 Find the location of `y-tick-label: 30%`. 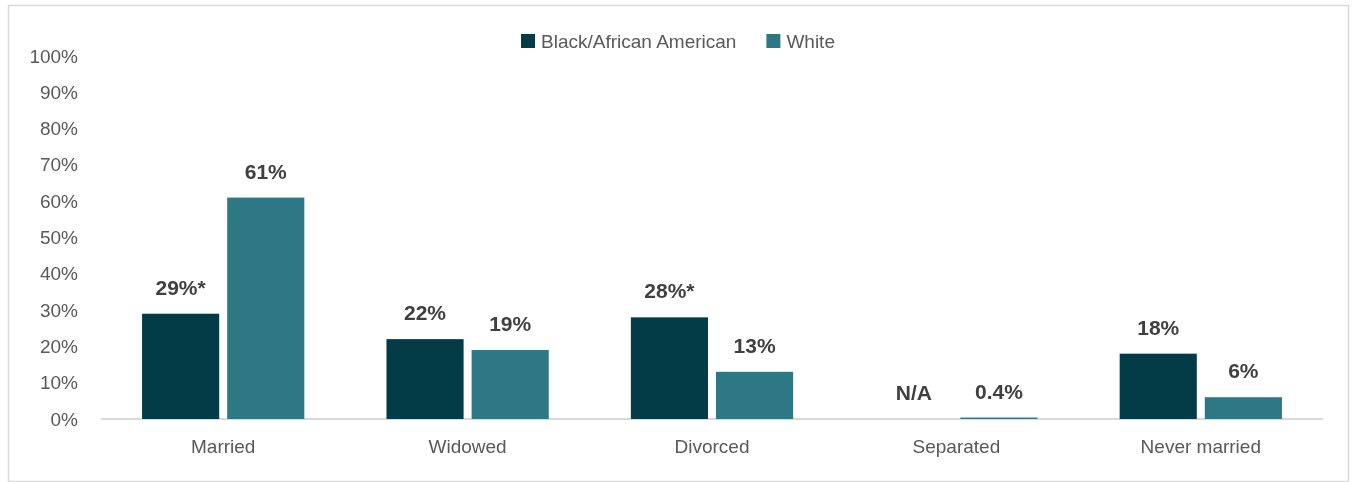

y-tick-label: 30% is located at coordinates (59, 310).